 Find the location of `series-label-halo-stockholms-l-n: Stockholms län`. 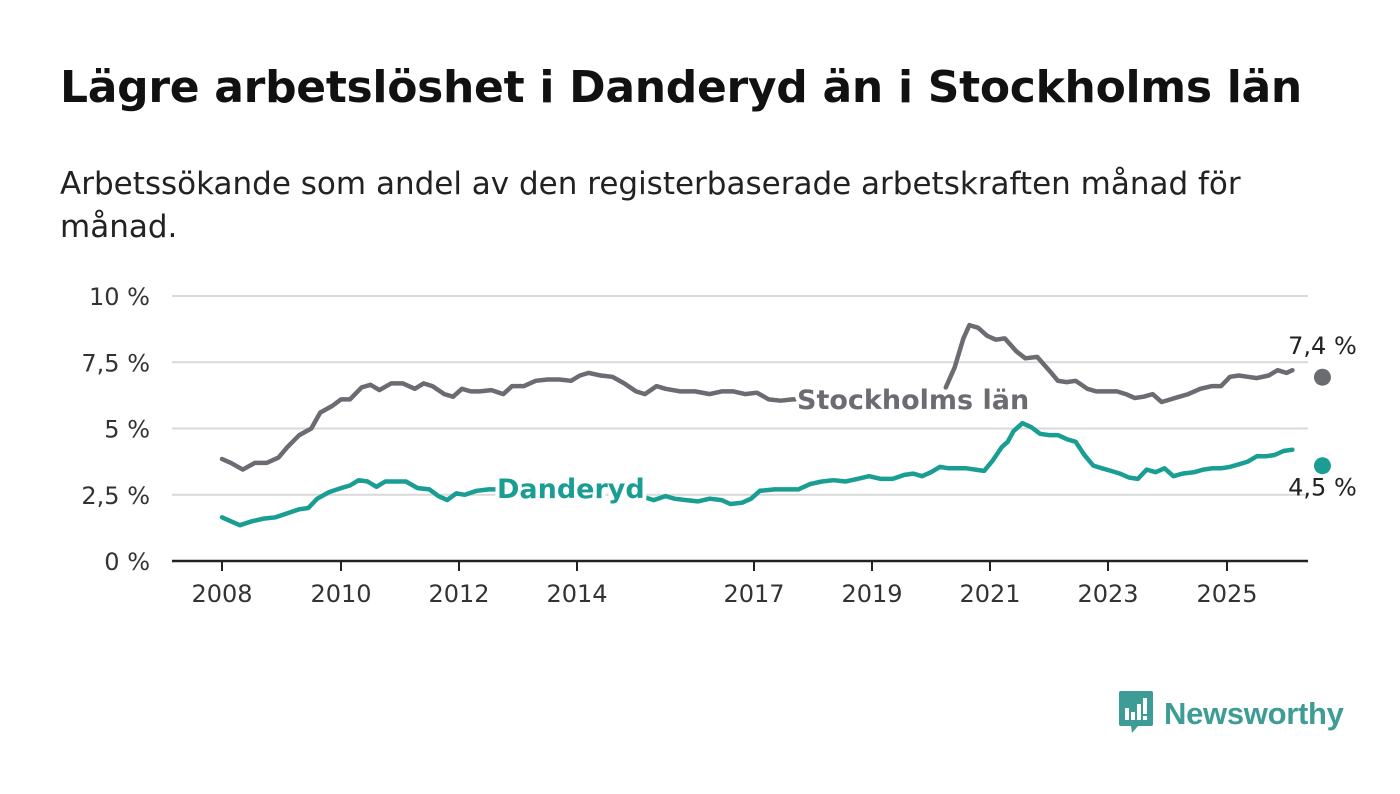

series-label-halo-stockholms-l-n: Stockholms län is located at coordinates (913, 400).